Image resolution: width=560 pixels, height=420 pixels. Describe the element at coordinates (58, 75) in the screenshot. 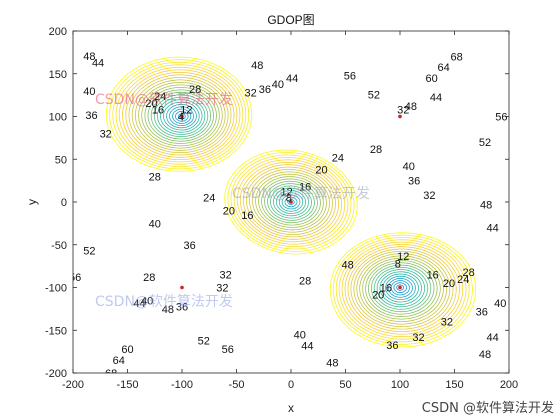

I see `y-tick-label: 150` at that location.